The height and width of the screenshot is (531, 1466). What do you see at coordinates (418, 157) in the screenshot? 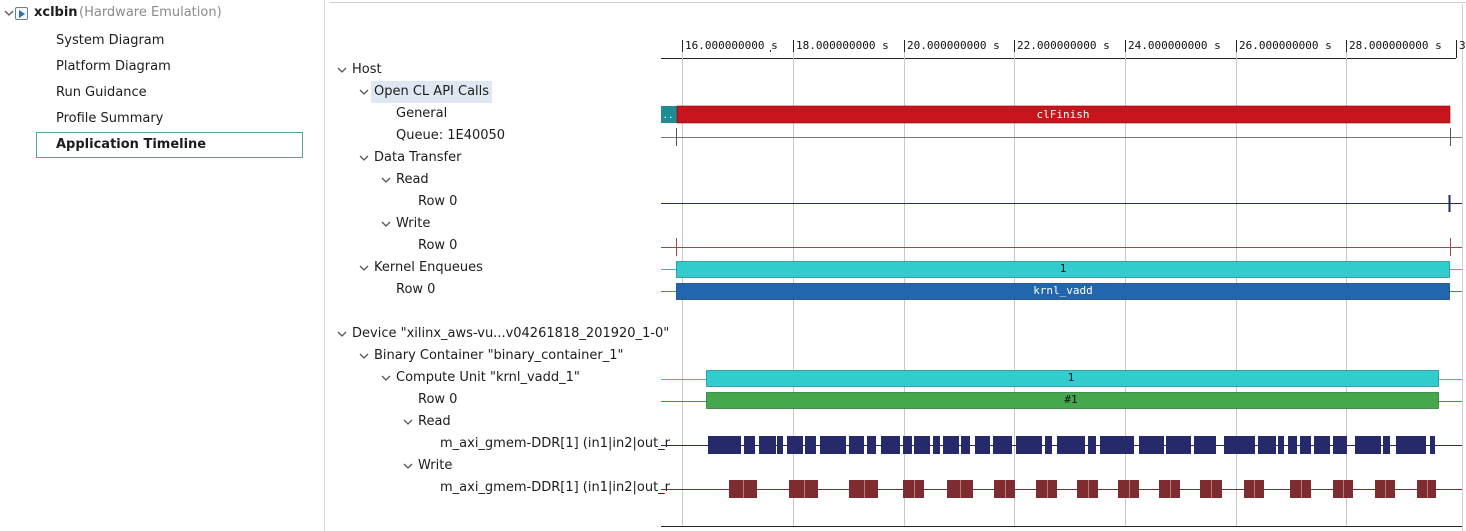
I see `tree-data-transfer: Data Transfer` at bounding box center [418, 157].